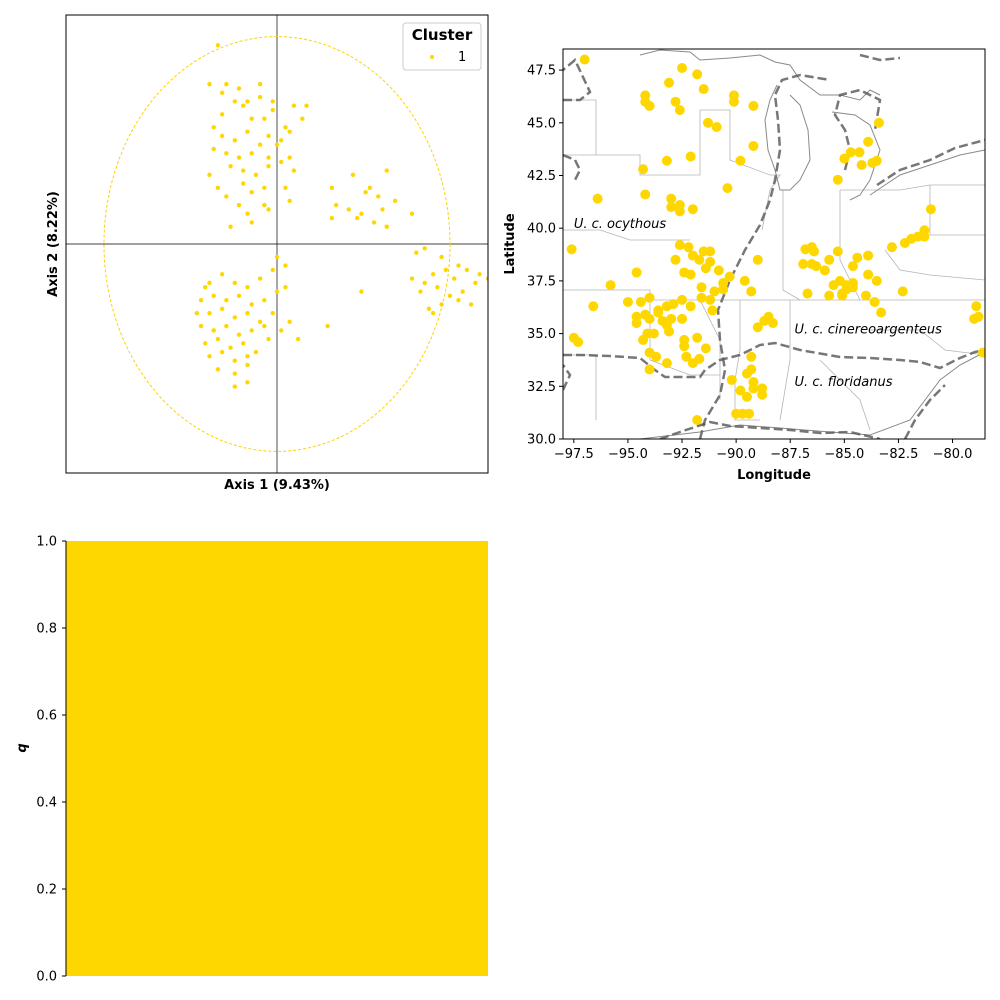  What do you see at coordinates (927, 172) in the screenshot?
I see `lake-erie-shore` at bounding box center [927, 172].